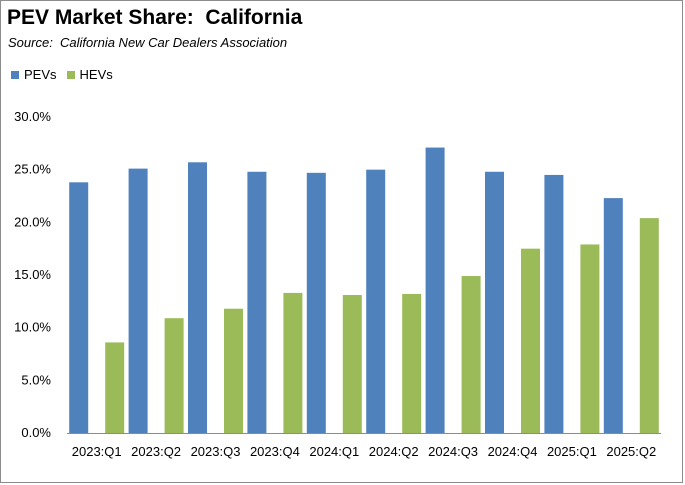 The width and height of the screenshot is (685, 485). I want to click on bar-hevs-2024-q1, so click(352, 364).